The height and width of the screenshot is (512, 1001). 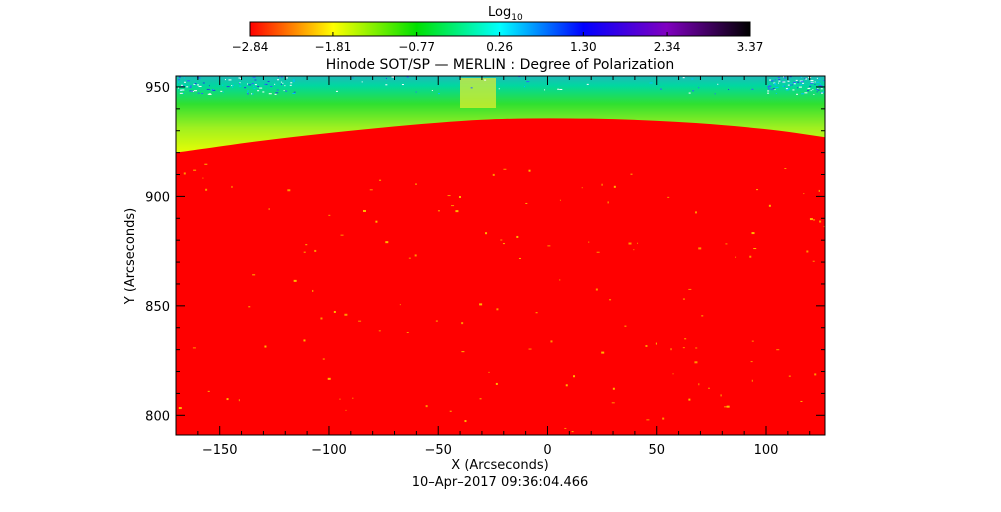 What do you see at coordinates (157, 307) in the screenshot?
I see `y-tick-label: 850` at bounding box center [157, 307].